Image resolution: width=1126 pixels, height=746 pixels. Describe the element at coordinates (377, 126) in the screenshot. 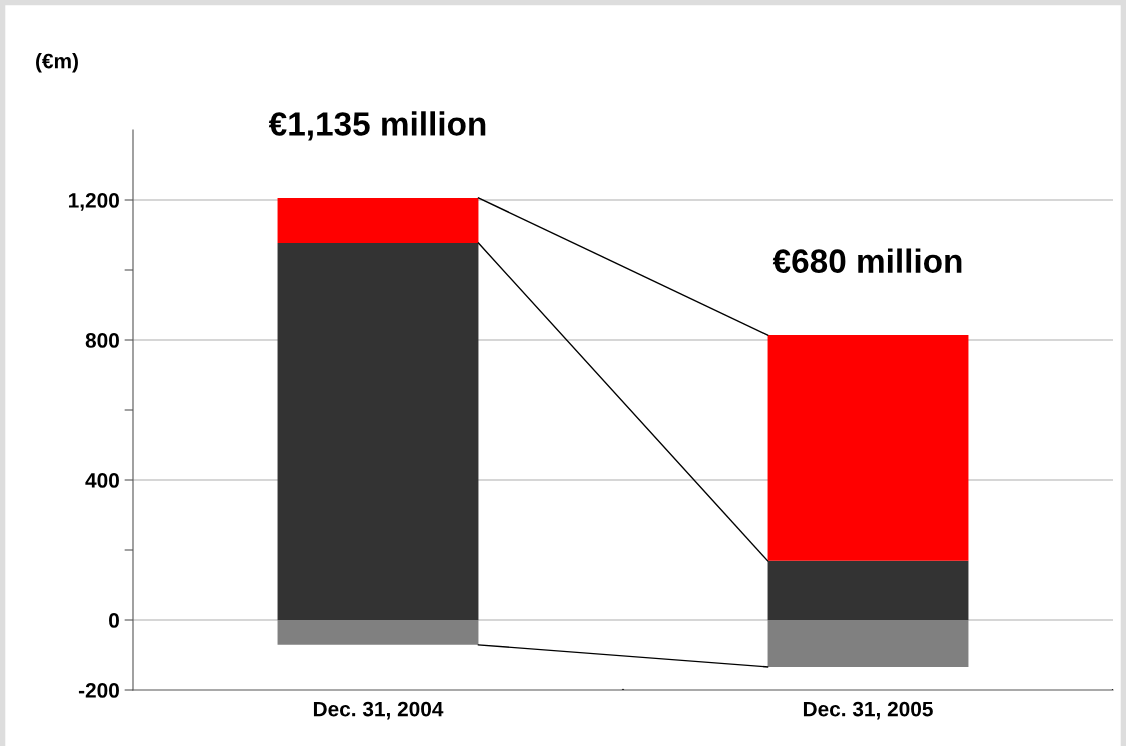

I see `total-label: €1,135 million` at that location.